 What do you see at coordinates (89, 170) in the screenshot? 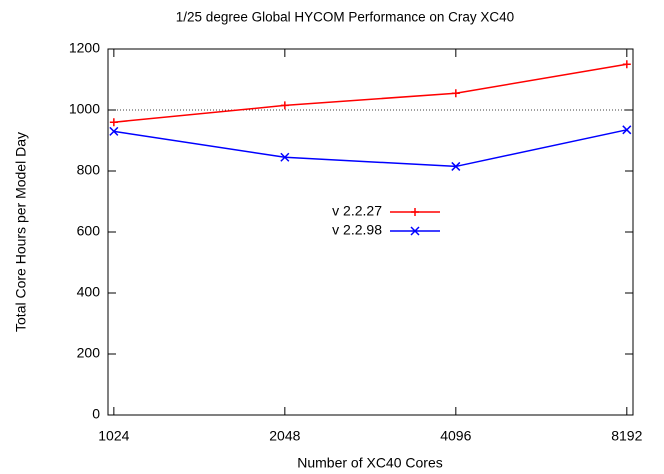
I see `y-tick-label: 800` at bounding box center [89, 170].